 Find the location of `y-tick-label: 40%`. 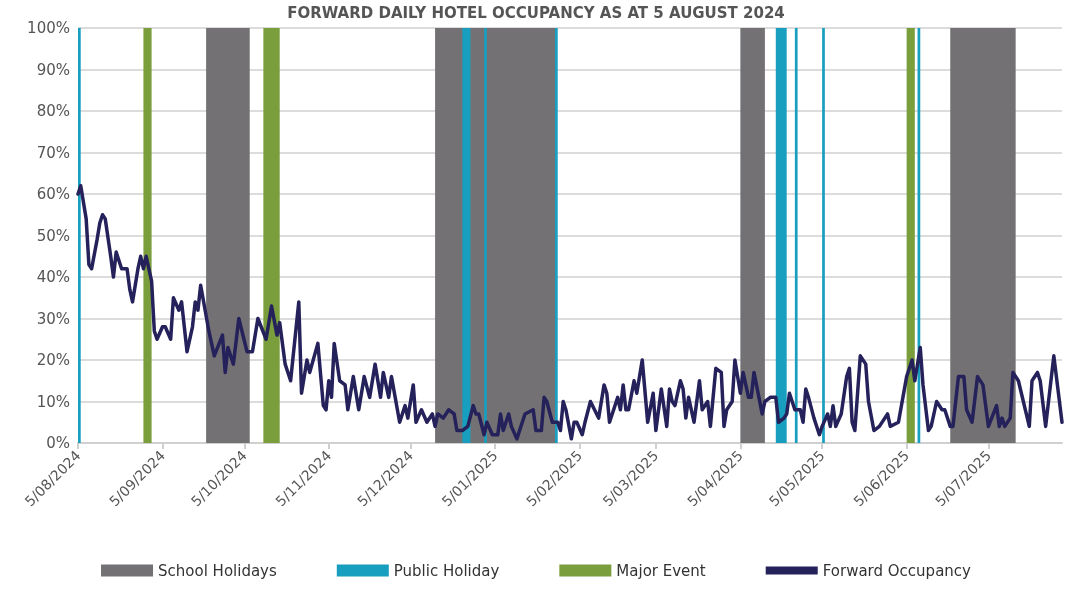

y-tick-label: 40% is located at coordinates (53, 277).